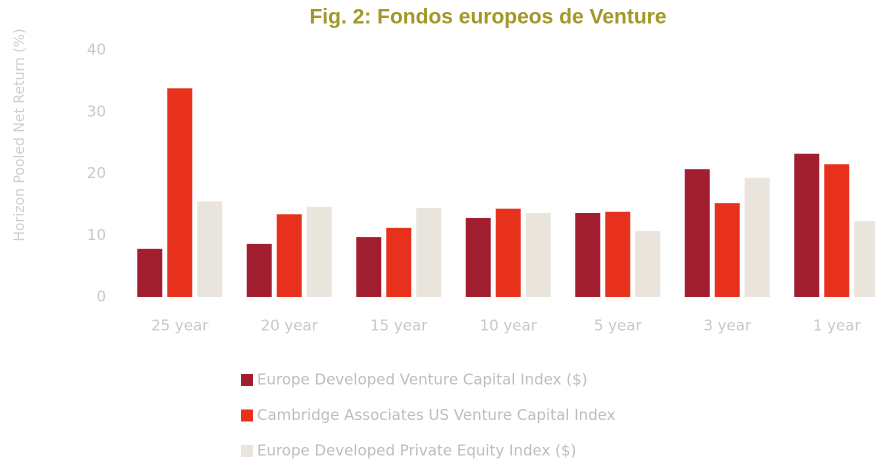 The width and height of the screenshot is (875, 468). I want to click on y-tick-label: 30, so click(96, 111).